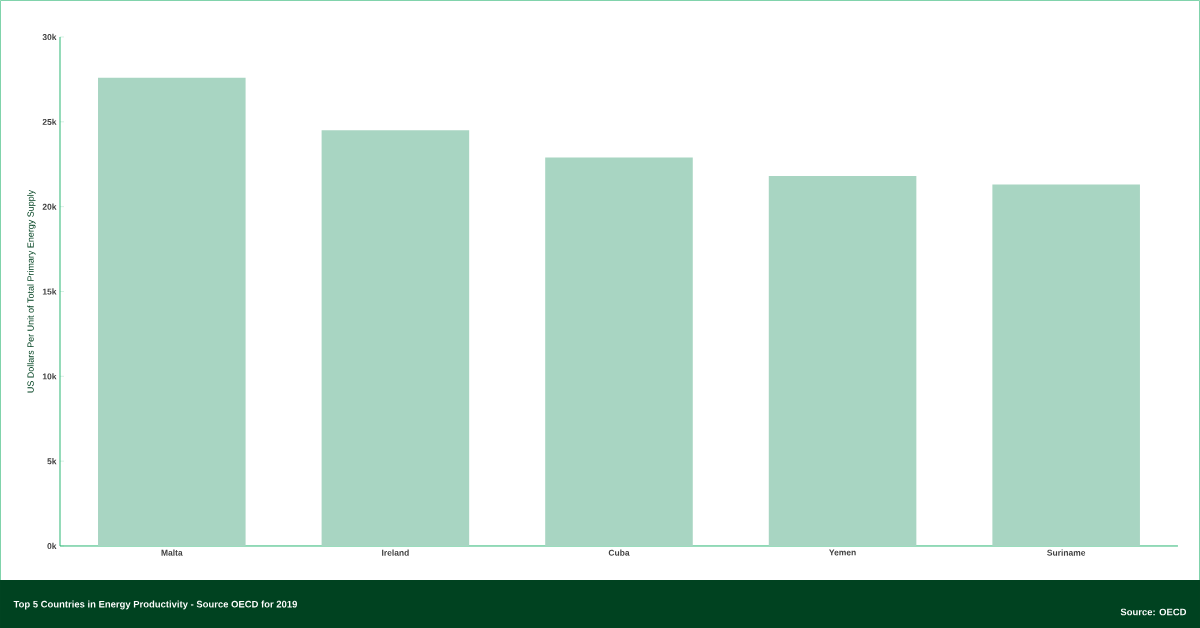 This screenshot has width=1200, height=628. What do you see at coordinates (155, 605) in the screenshot?
I see `text: Top 5 Countries in Energy Productivity - Source OECD for 2019` at bounding box center [155, 605].